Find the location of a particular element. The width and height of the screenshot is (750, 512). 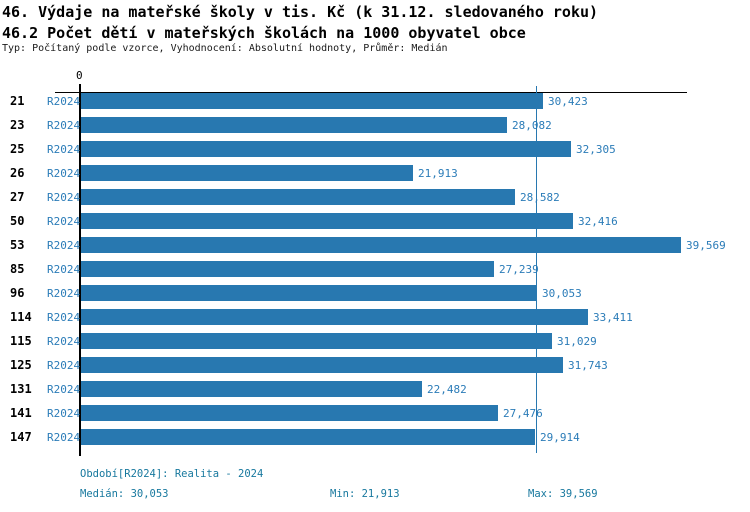

zero-tick-label: 0 is located at coordinates (79, 75).